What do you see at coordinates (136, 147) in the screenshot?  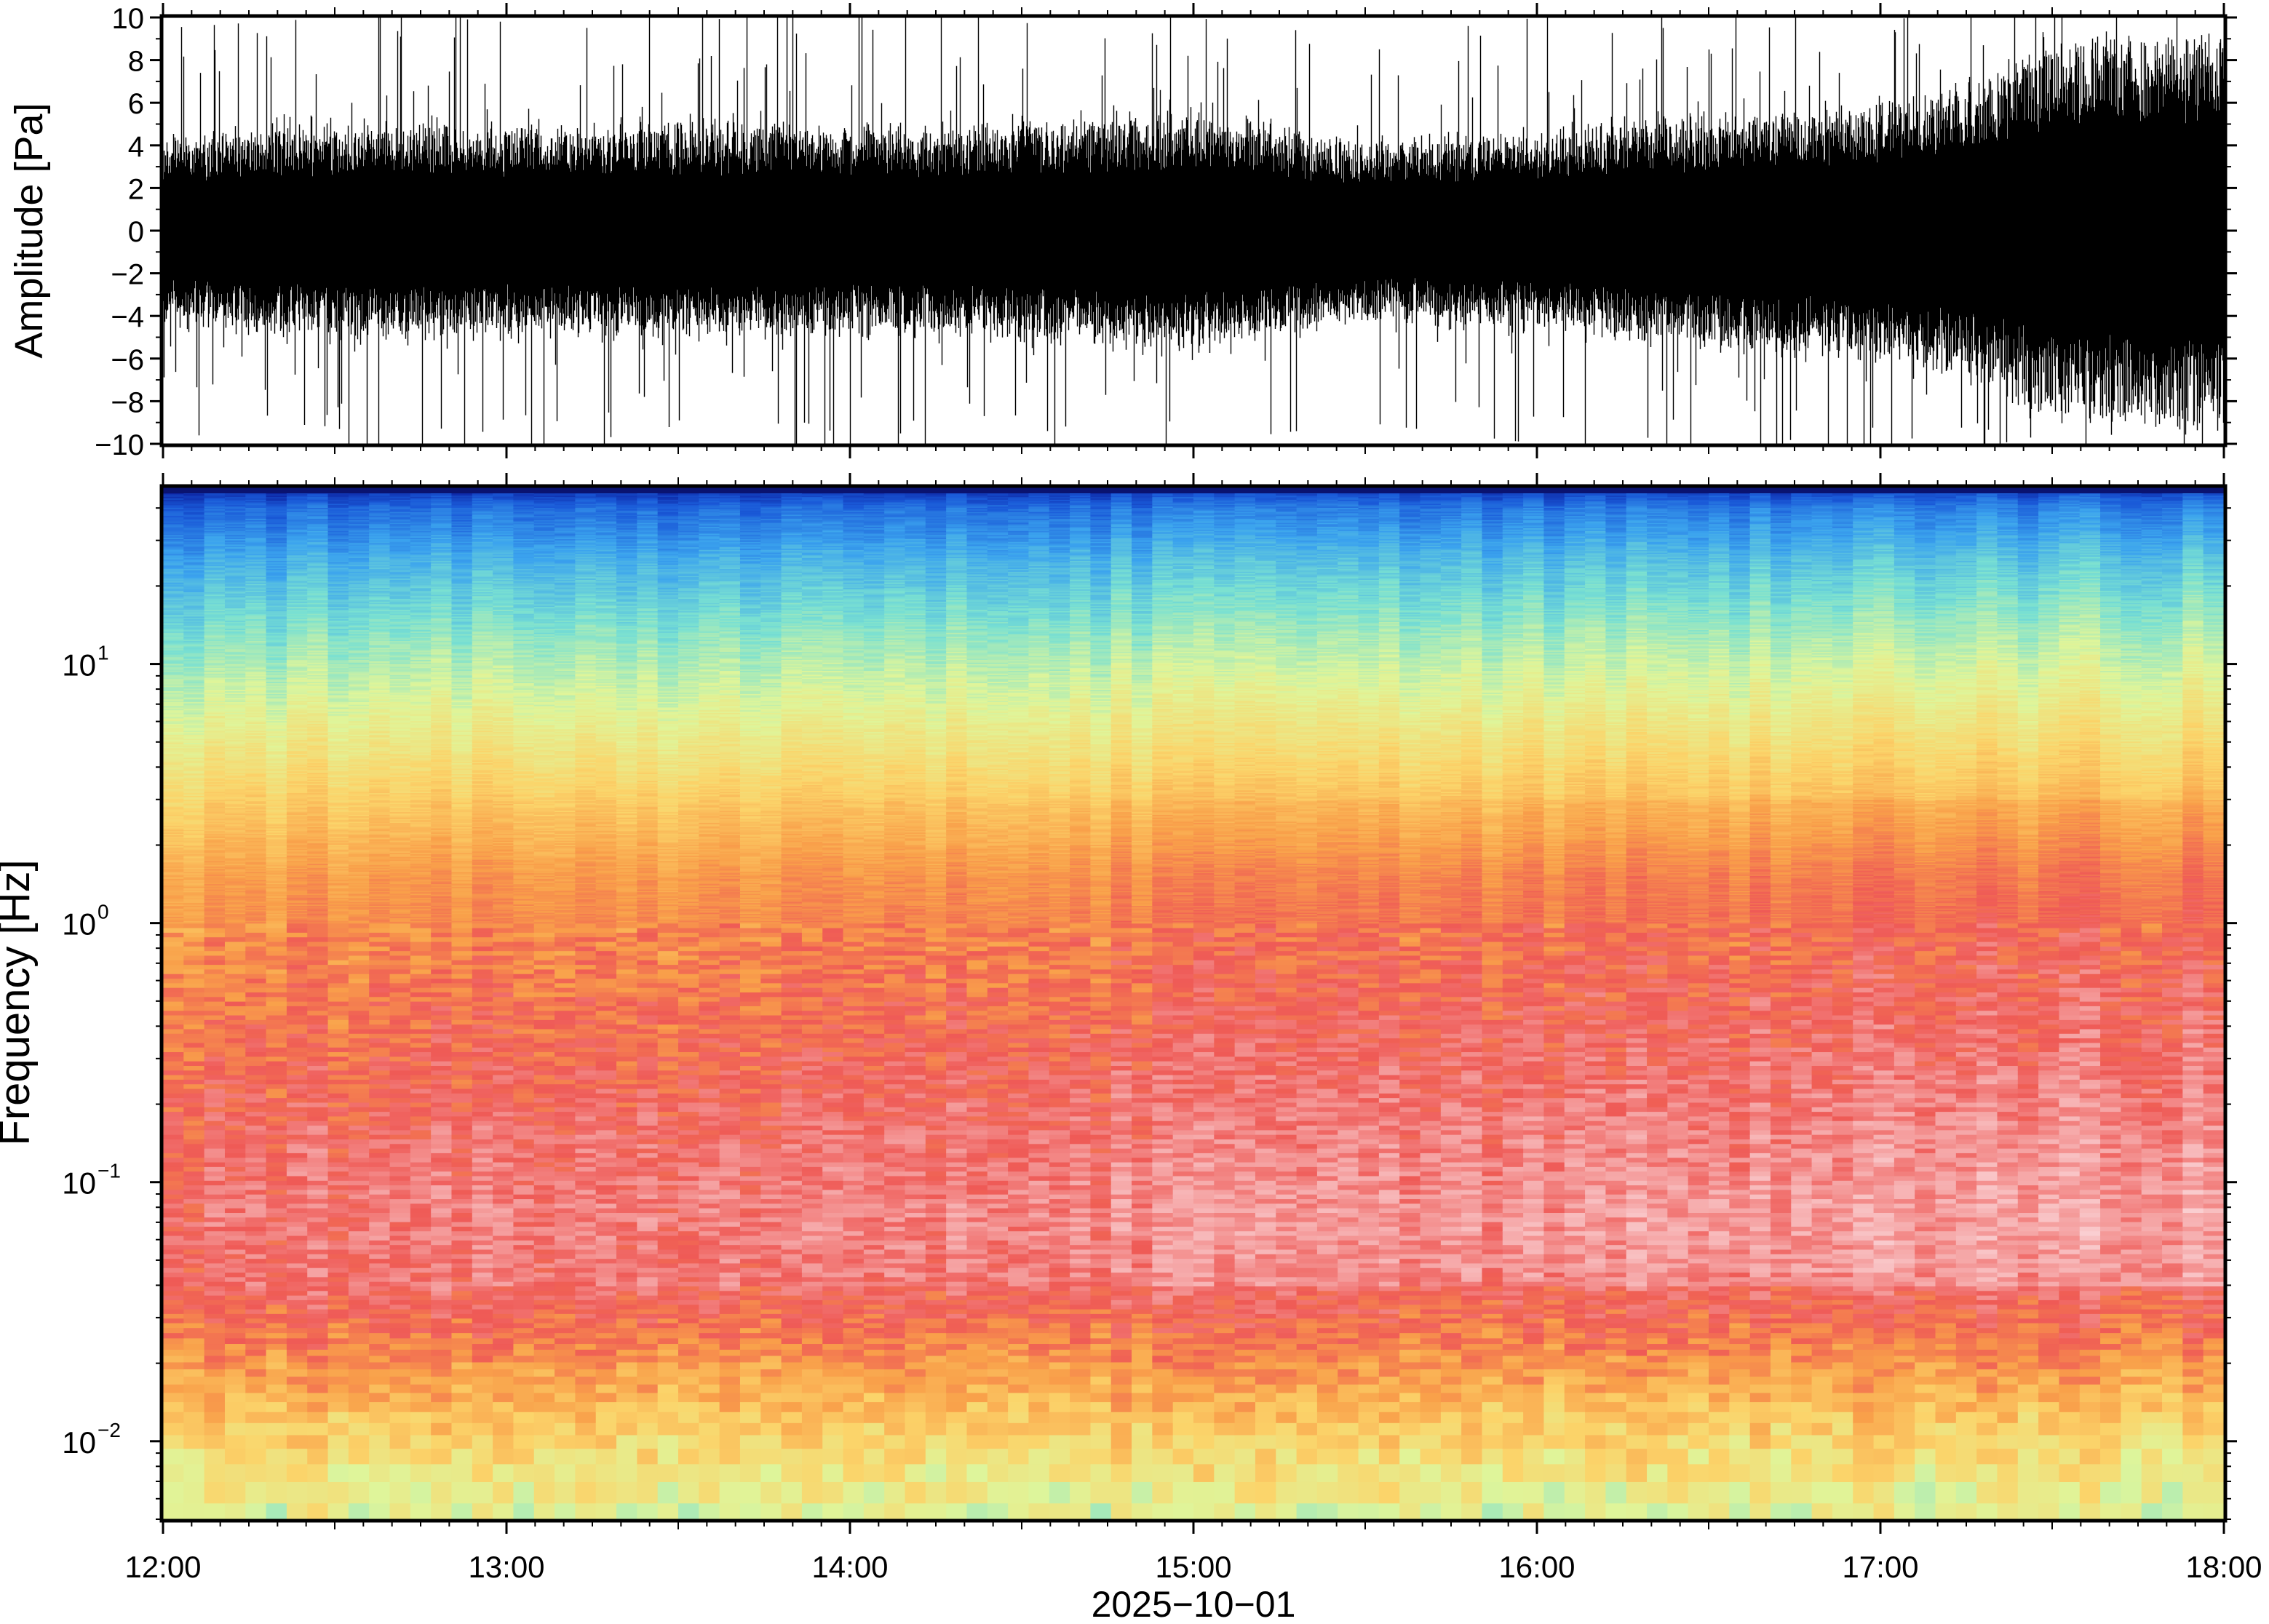 I see `waveform-y-tick-label: 4` at bounding box center [136, 147].